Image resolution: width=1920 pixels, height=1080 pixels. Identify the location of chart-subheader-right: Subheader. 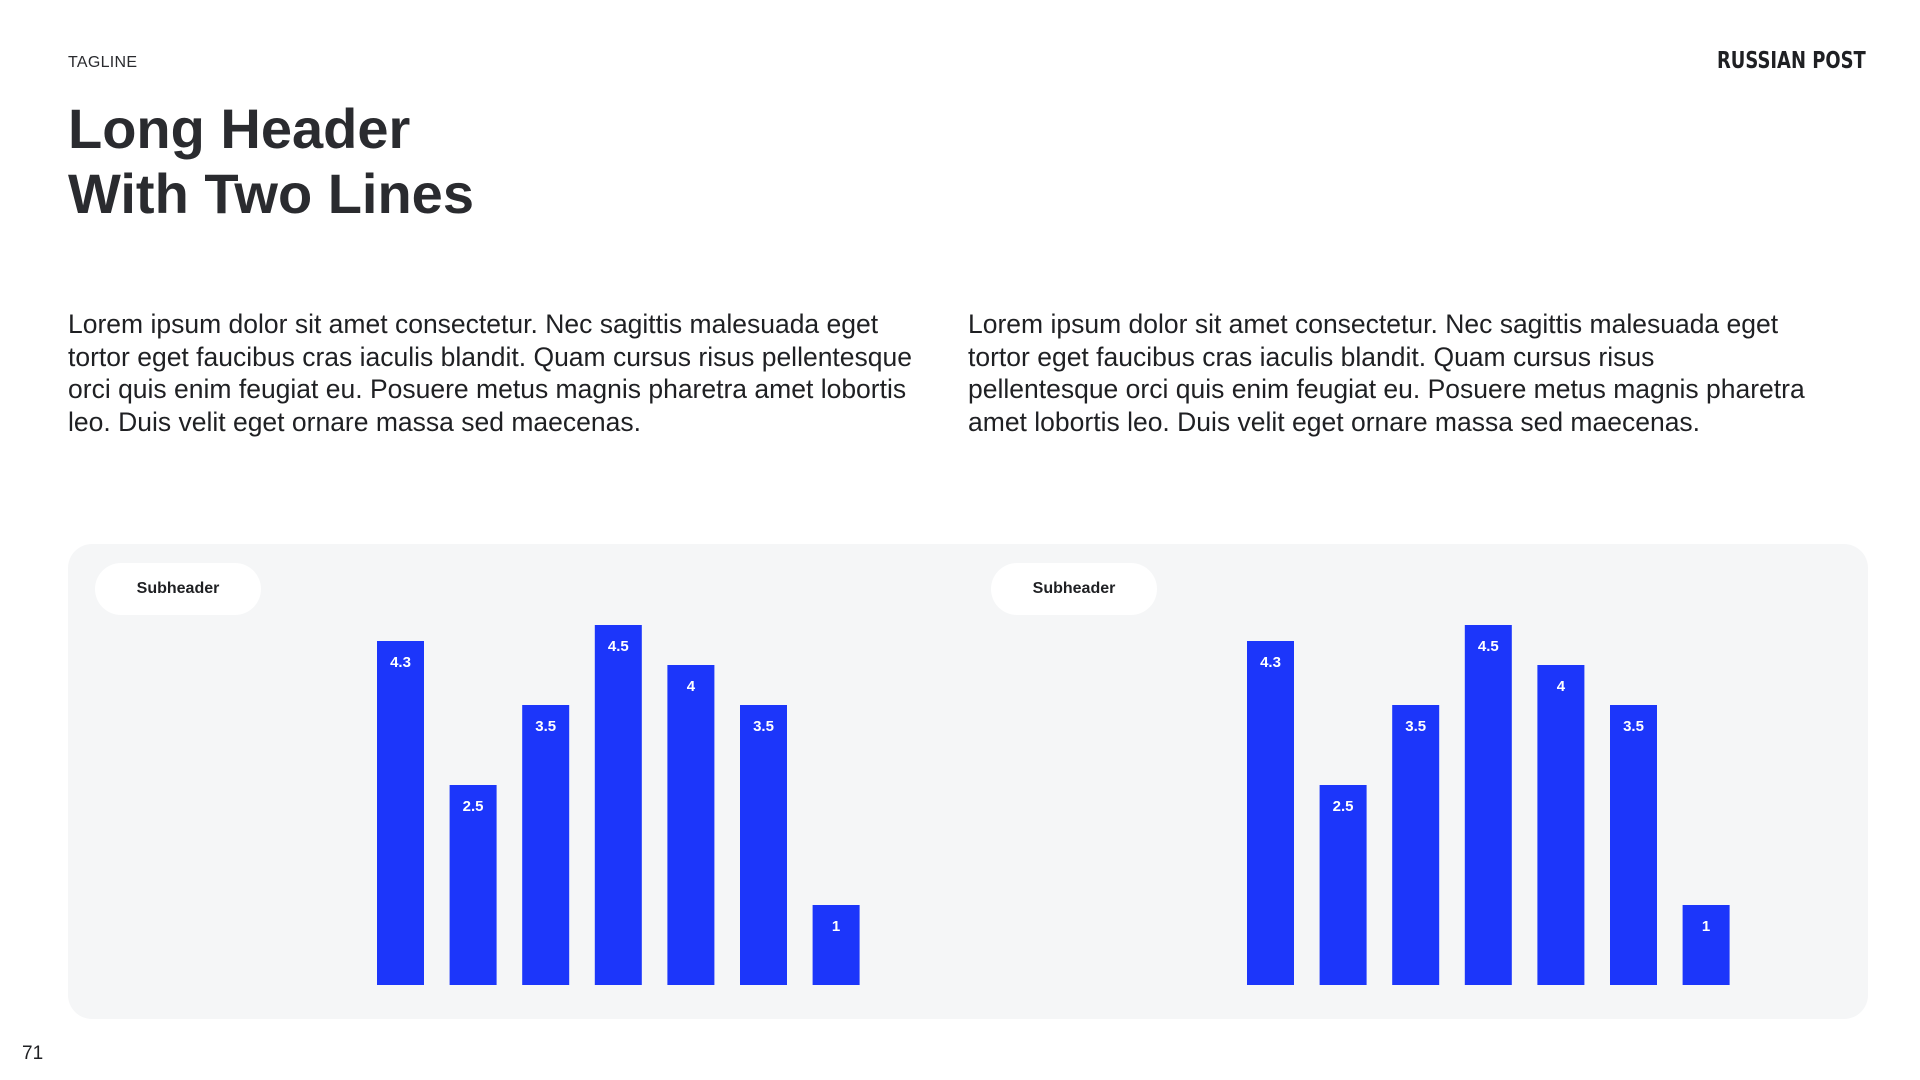
(1074, 589).